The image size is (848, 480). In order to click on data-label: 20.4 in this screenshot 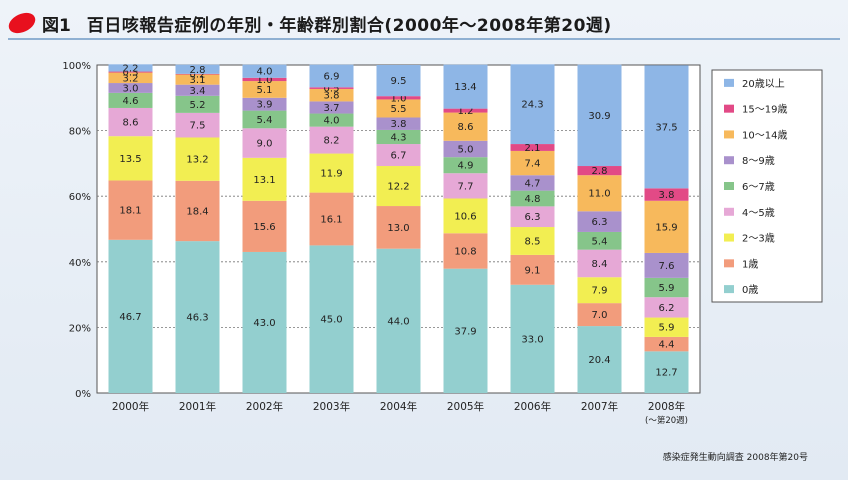, I will do `click(599, 360)`.